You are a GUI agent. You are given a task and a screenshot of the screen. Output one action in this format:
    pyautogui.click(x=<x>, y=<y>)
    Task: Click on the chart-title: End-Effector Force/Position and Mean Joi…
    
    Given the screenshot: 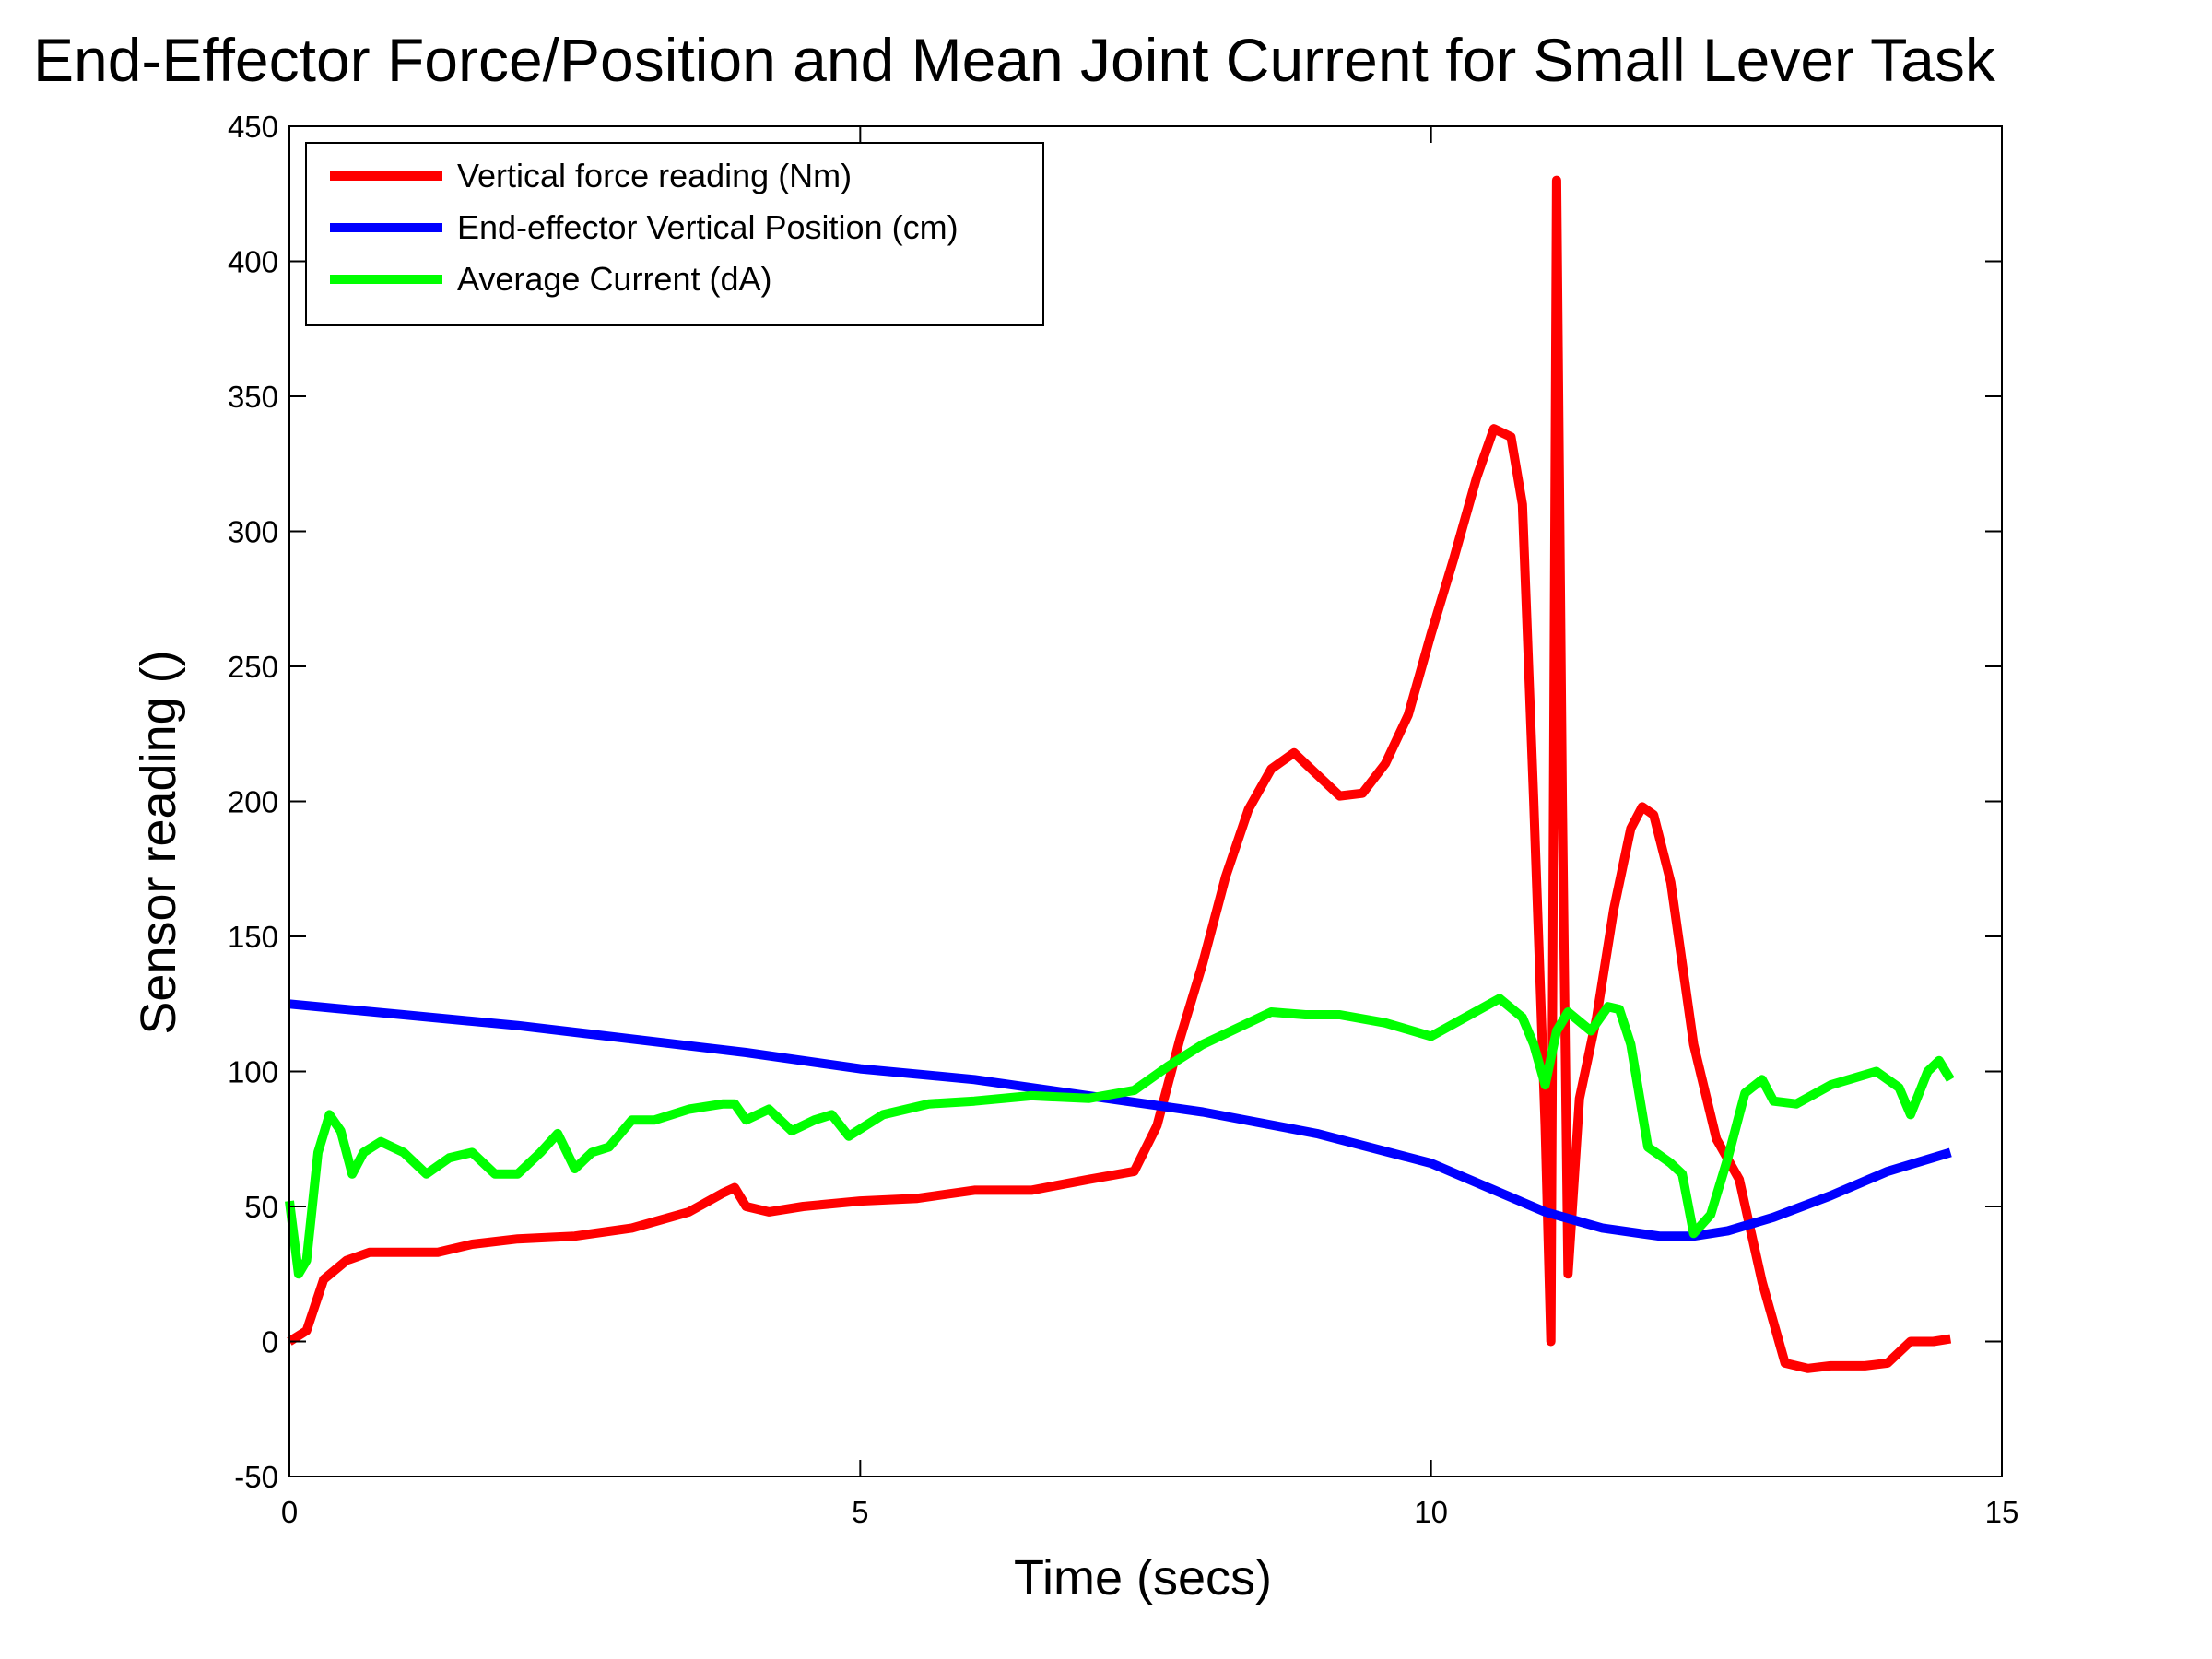 What is the action you would take?
    pyautogui.click(x=1014, y=60)
    